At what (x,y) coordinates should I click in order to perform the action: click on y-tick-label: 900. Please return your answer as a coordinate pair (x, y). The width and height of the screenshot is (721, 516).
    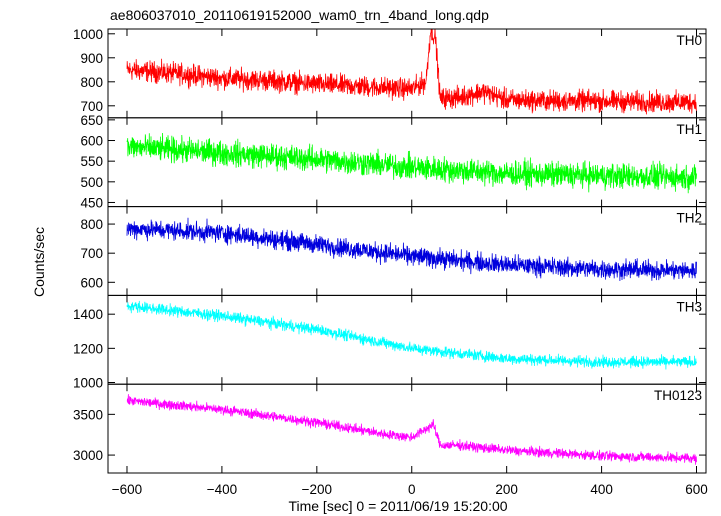
    Looking at the image, I should click on (91, 58).